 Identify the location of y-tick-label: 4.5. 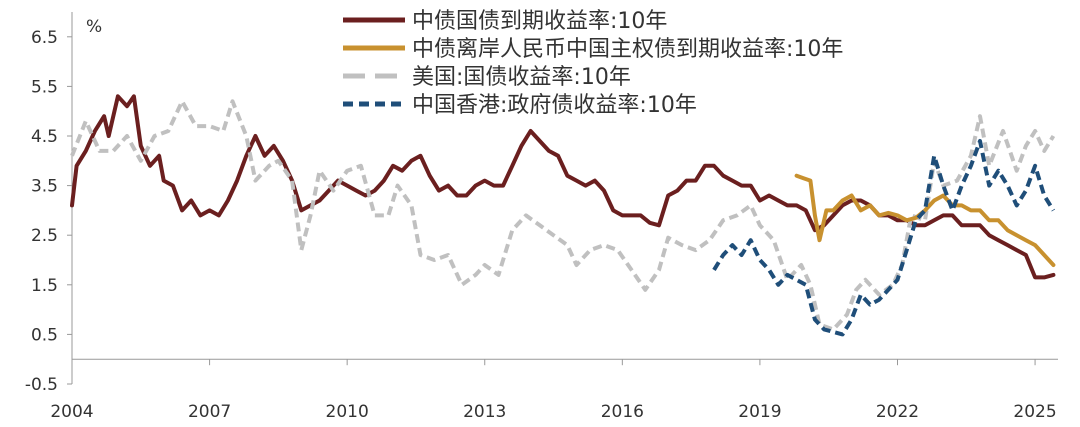
(44, 137).